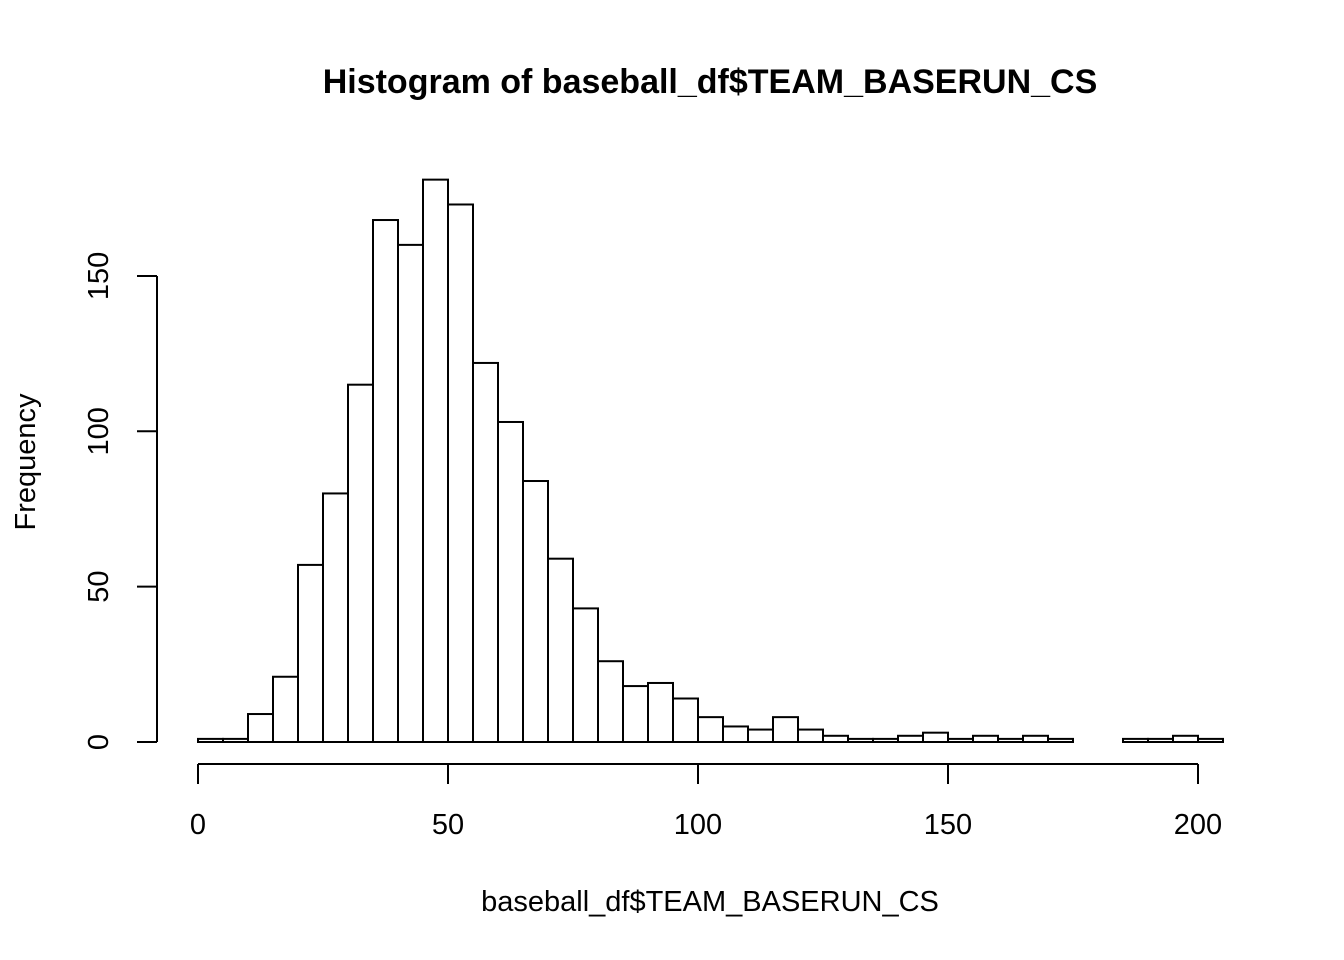  I want to click on chart-title: Histogram of baseball_df$TEAM_BASERUN_CS, so click(710, 82).